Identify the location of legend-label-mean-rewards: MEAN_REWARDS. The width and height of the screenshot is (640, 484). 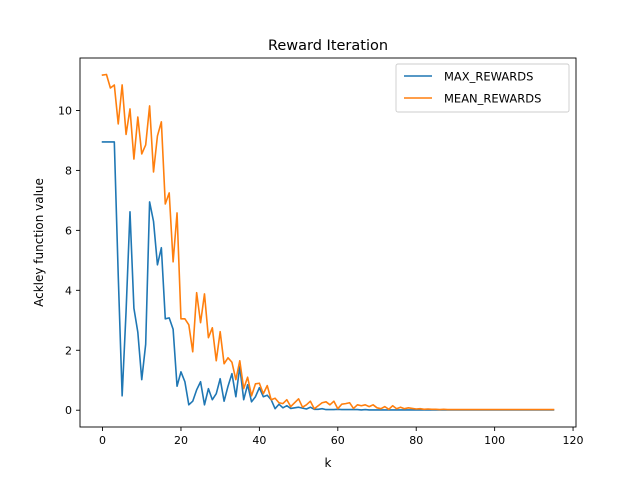
(492, 99).